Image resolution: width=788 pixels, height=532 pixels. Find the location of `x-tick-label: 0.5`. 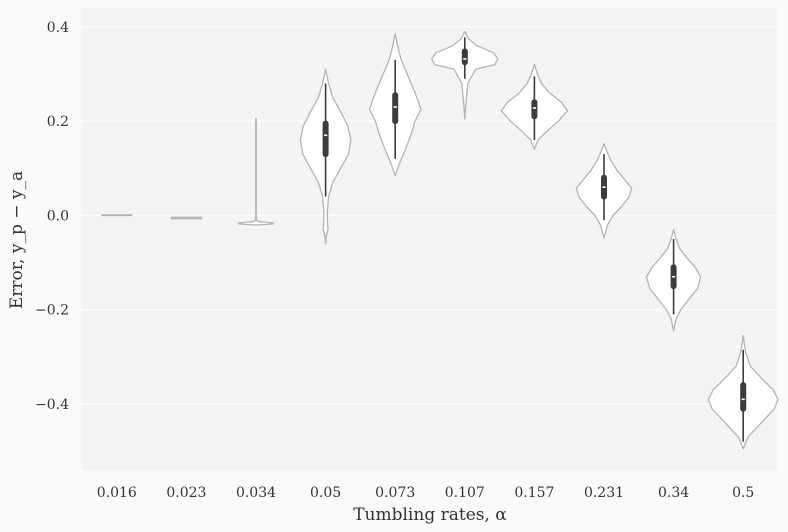

x-tick-label: 0.5 is located at coordinates (743, 493).